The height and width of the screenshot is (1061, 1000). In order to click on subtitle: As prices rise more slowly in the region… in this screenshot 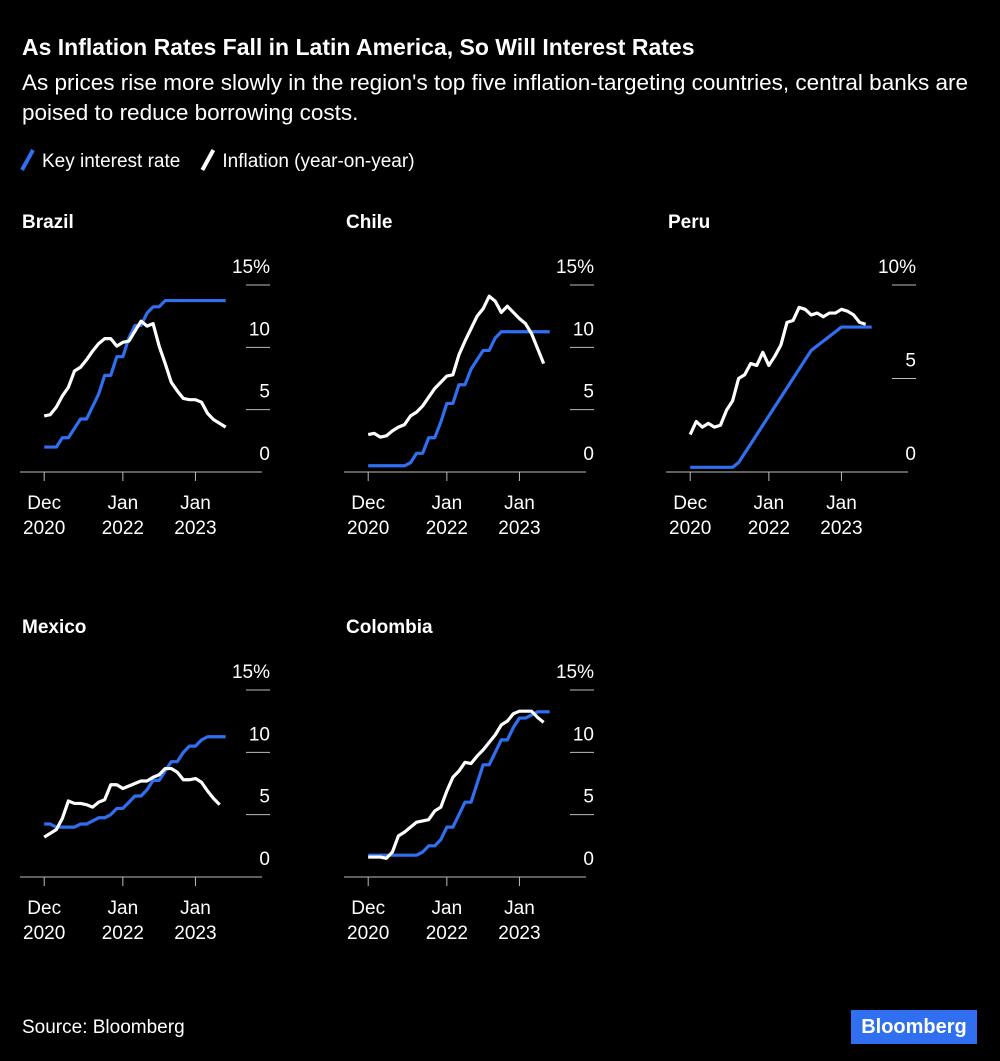, I will do `click(495, 97)`.